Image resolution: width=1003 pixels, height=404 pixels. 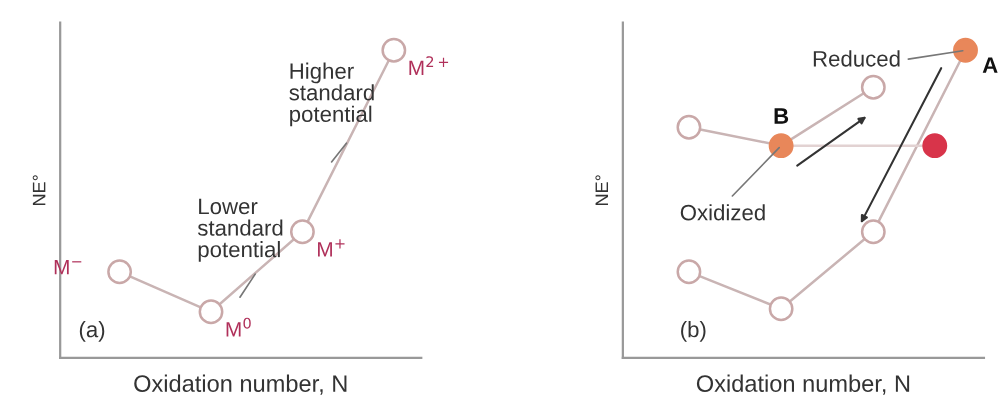 I want to click on text: M$^{−}$, so click(x=68, y=267).